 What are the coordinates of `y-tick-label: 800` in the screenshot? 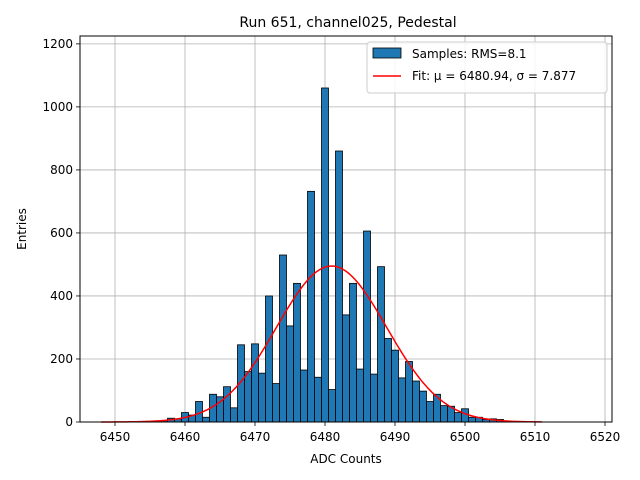 It's located at (61, 170).